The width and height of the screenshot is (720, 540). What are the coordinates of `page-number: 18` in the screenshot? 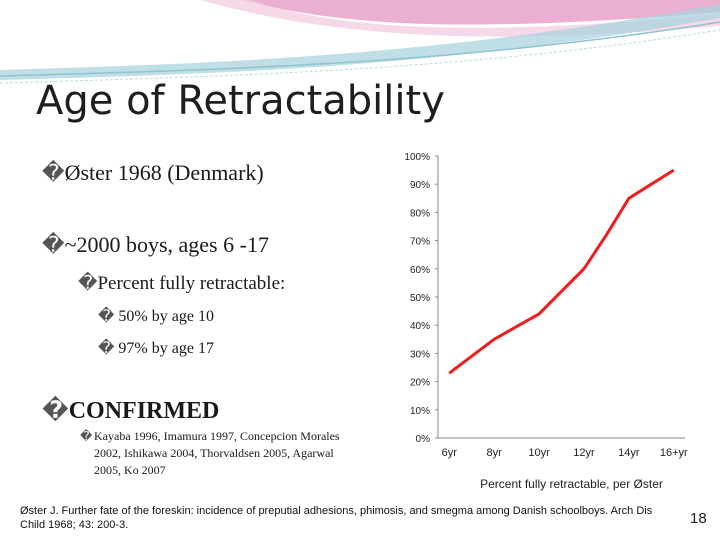 It's located at (698, 518).